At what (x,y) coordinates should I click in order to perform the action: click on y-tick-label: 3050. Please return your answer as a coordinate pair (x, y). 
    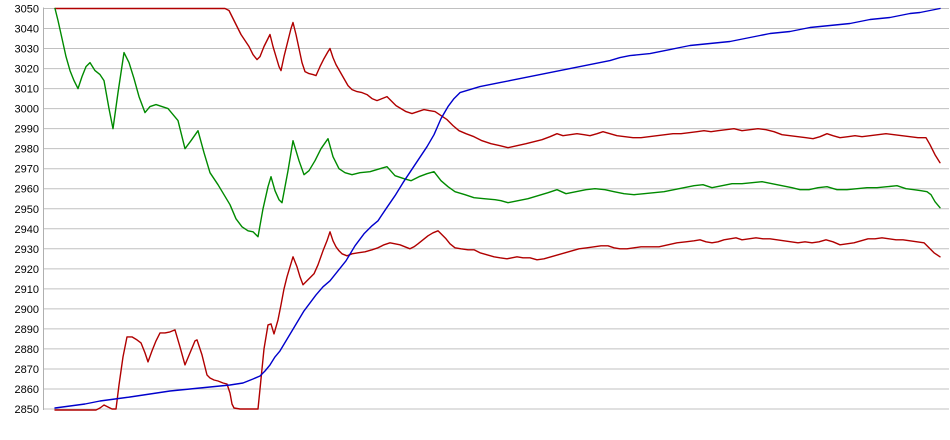
    Looking at the image, I should click on (27, 10).